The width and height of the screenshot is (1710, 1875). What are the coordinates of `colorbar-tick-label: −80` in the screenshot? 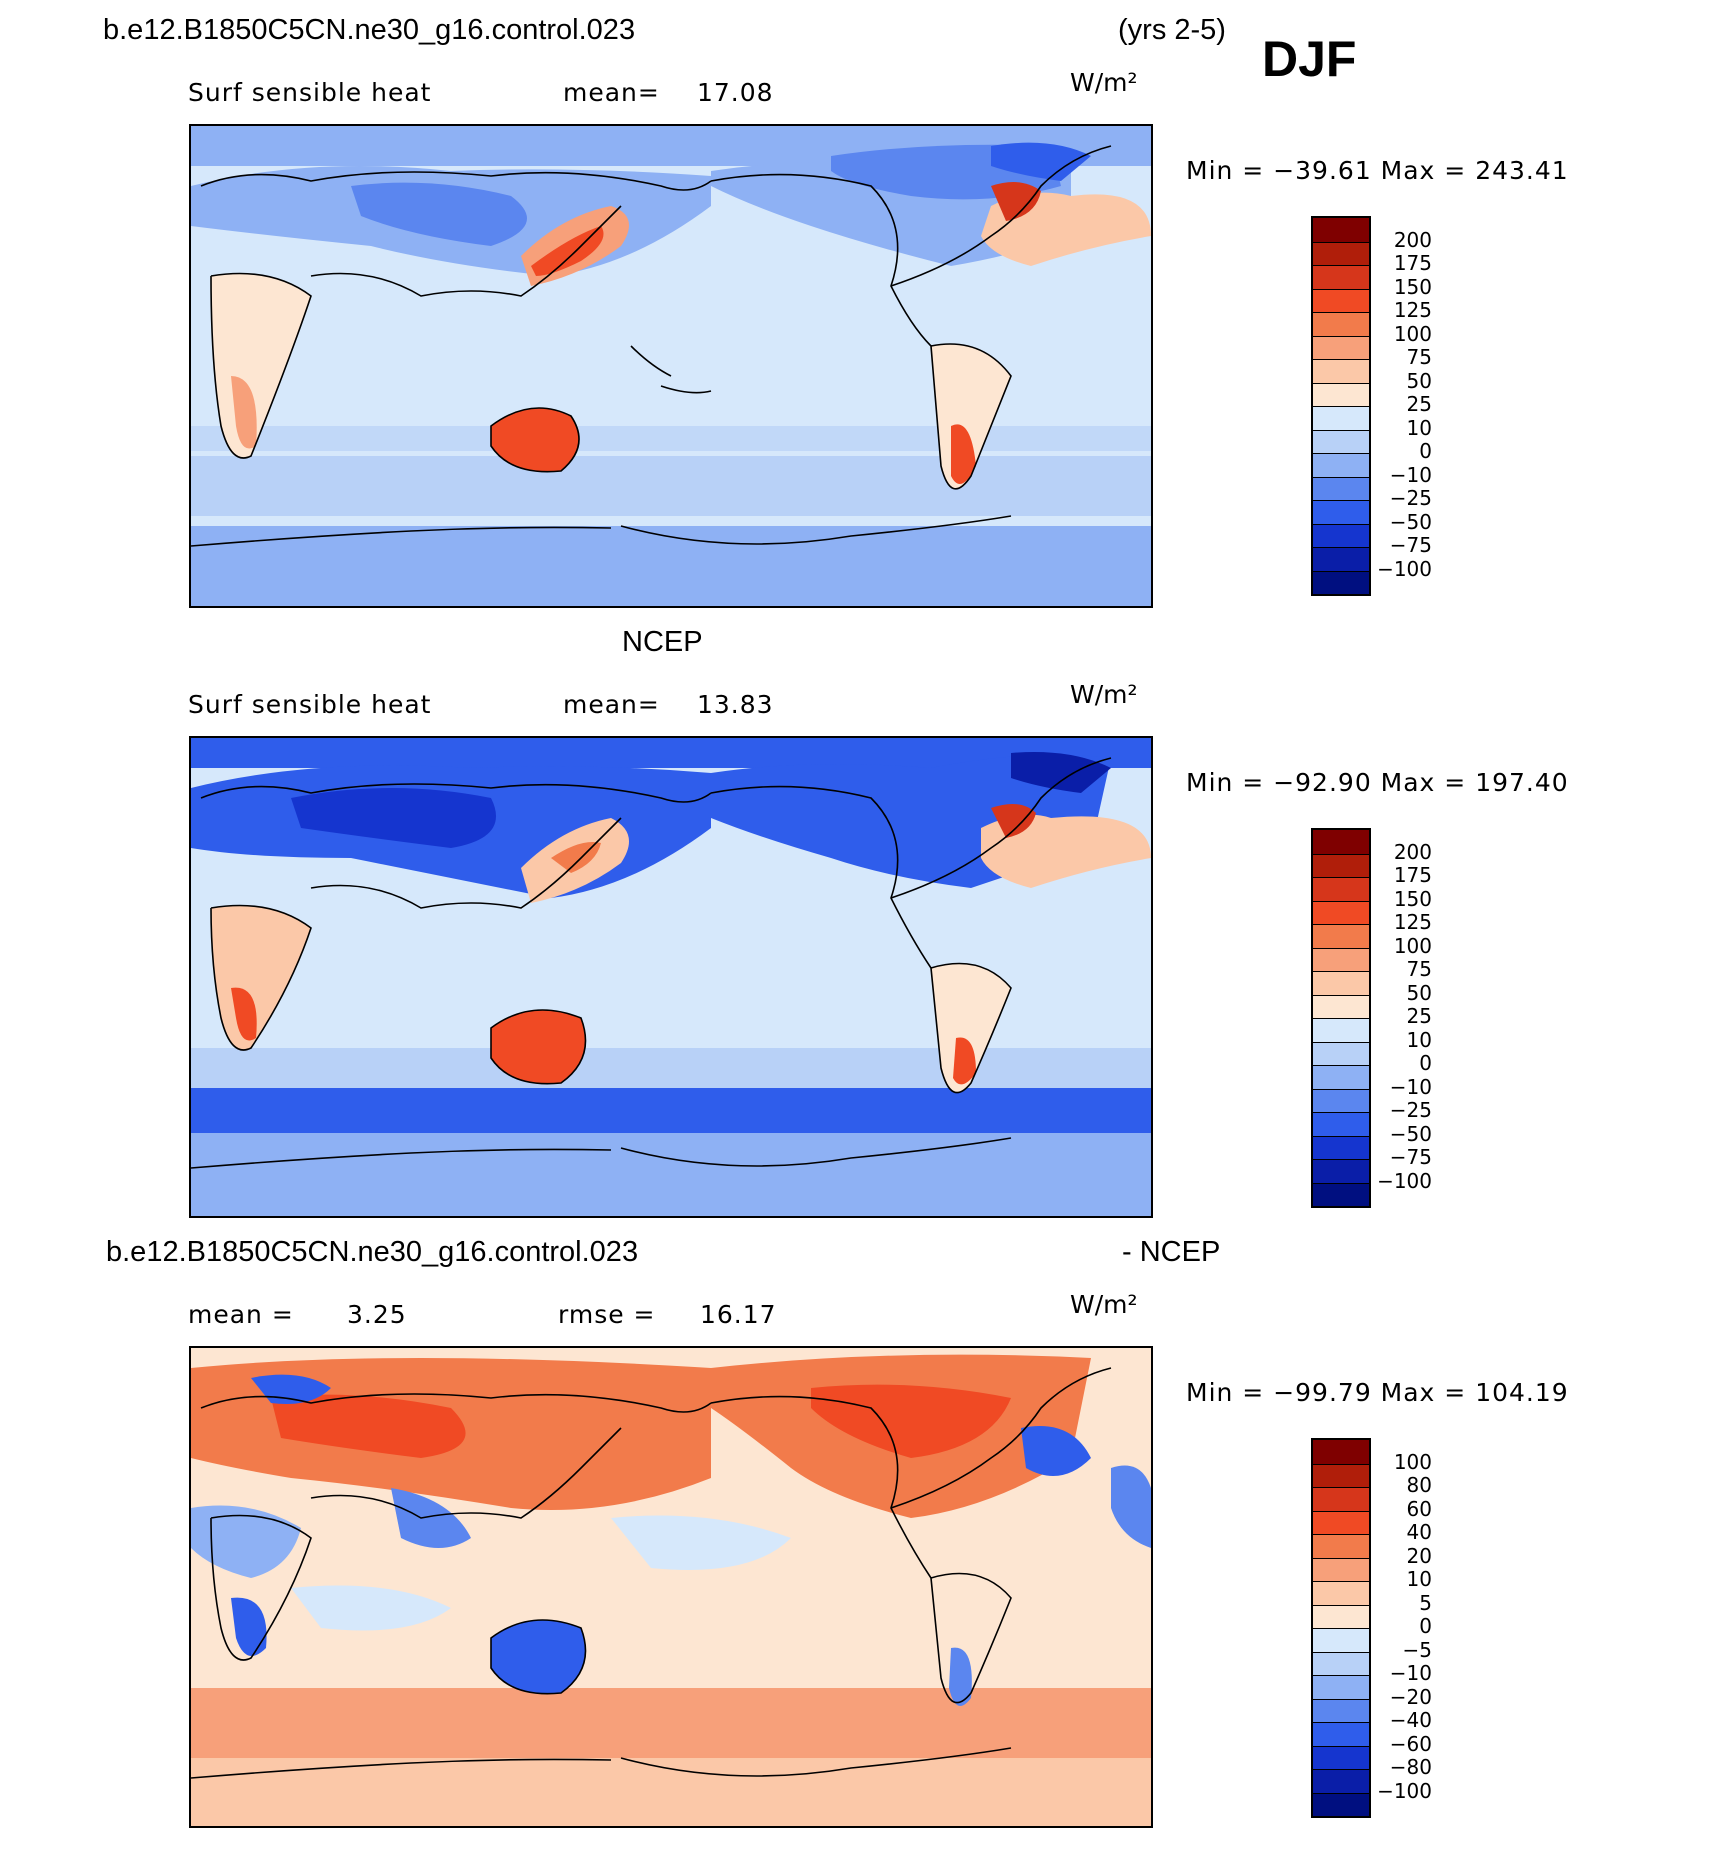 It's located at (1410, 1767).